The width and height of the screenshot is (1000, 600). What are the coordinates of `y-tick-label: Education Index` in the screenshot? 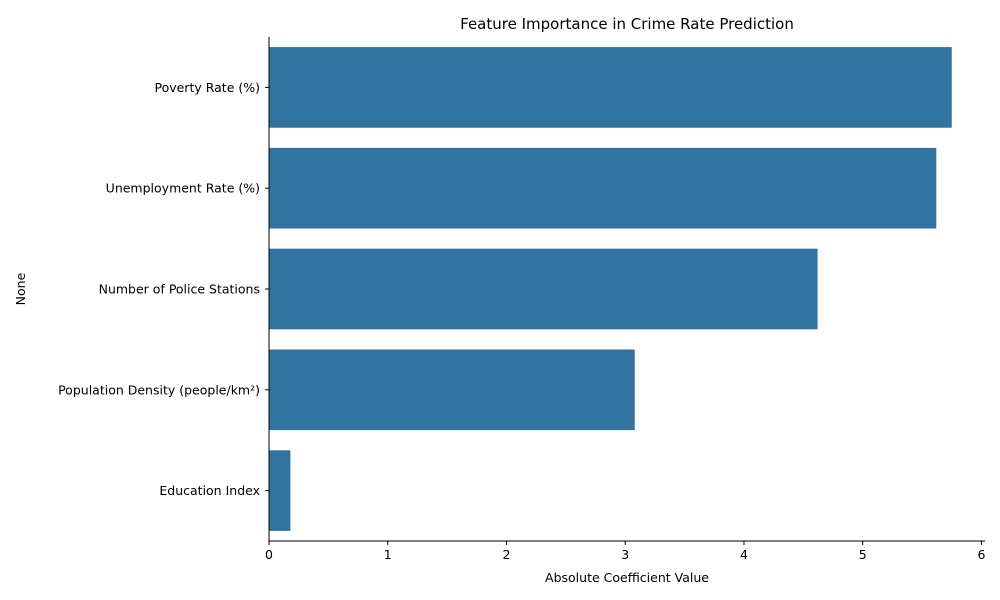 It's located at (209, 490).